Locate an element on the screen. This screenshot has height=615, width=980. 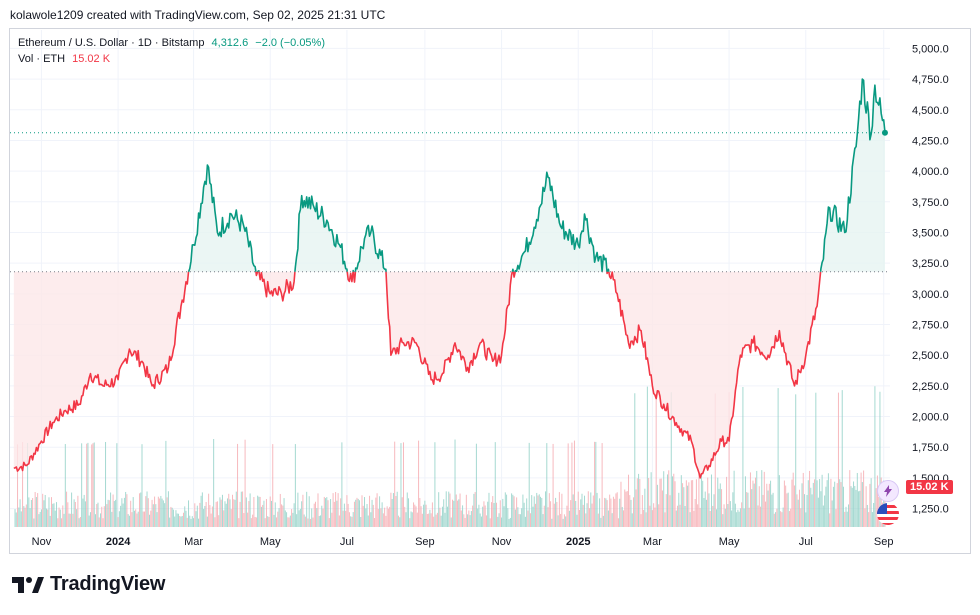
us-flag-icon is located at coordinates (888, 514).